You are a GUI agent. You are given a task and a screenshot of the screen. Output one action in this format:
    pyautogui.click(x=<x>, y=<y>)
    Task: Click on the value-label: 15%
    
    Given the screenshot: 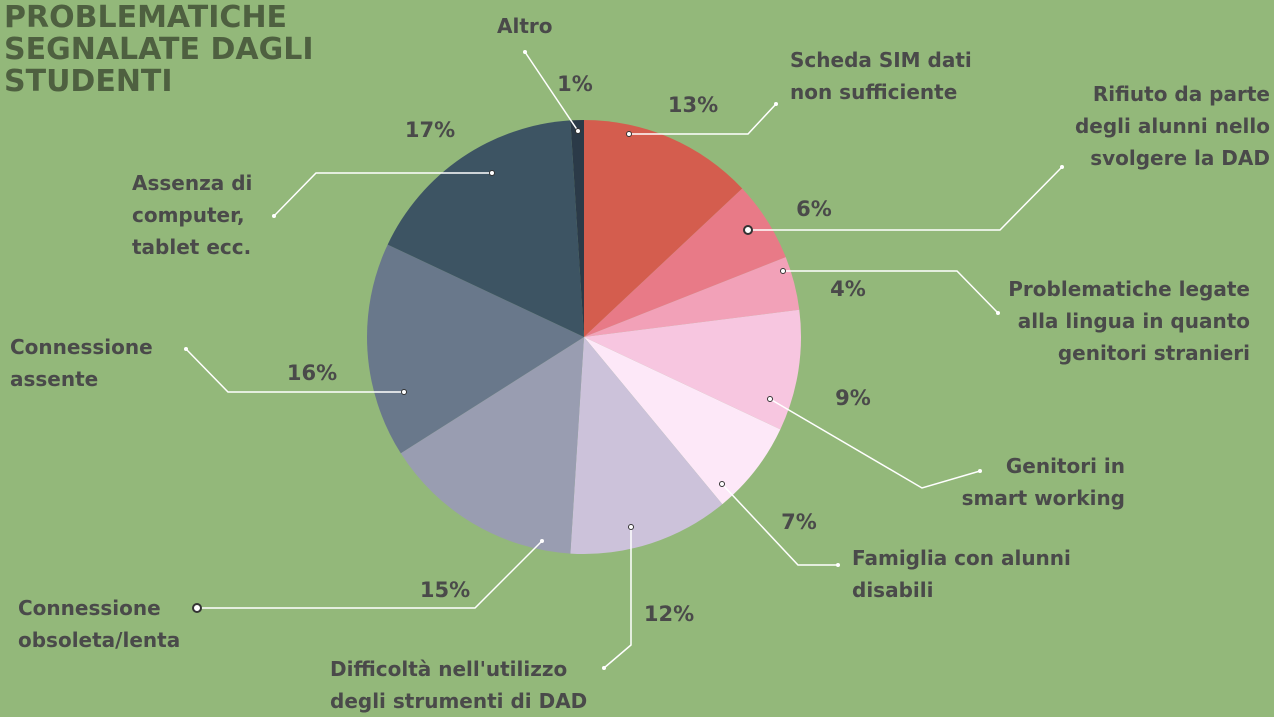 What is the action you would take?
    pyautogui.click(x=445, y=590)
    